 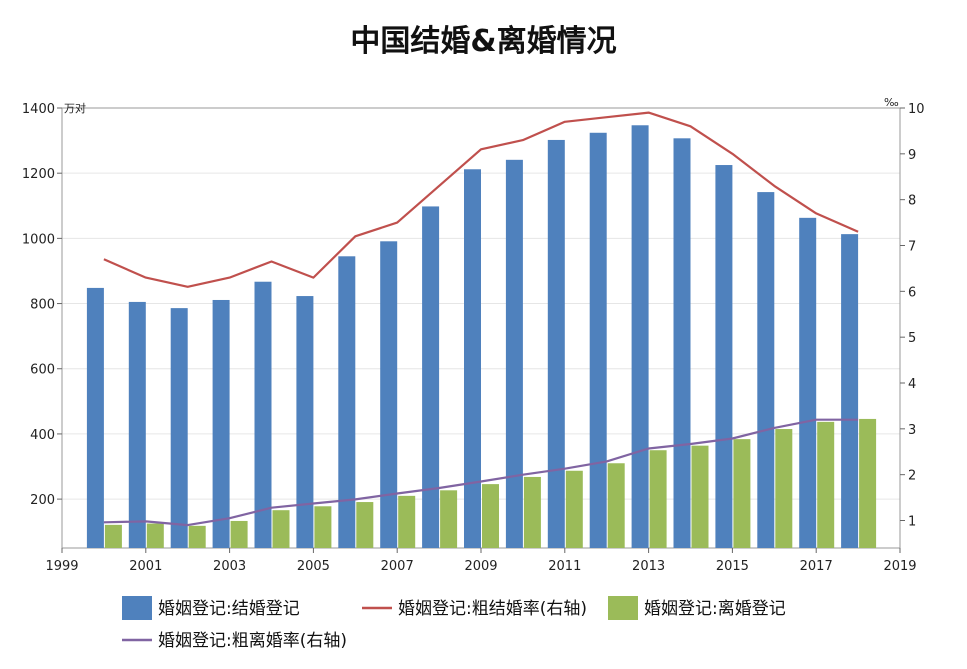 What do you see at coordinates (42, 370) in the screenshot?
I see `y-left-tick-label: 600` at bounding box center [42, 370].